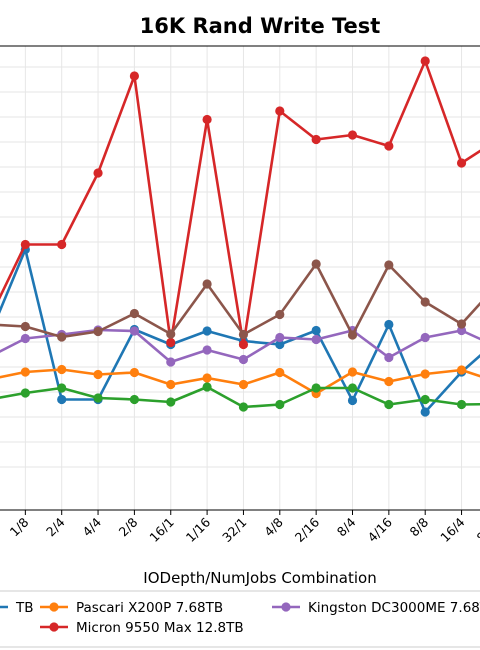 Image resolution: width=480 pixels, height=650 pixels. Describe the element at coordinates (161, 530) in the screenshot. I see `x-tick-label: 16/1` at that location.